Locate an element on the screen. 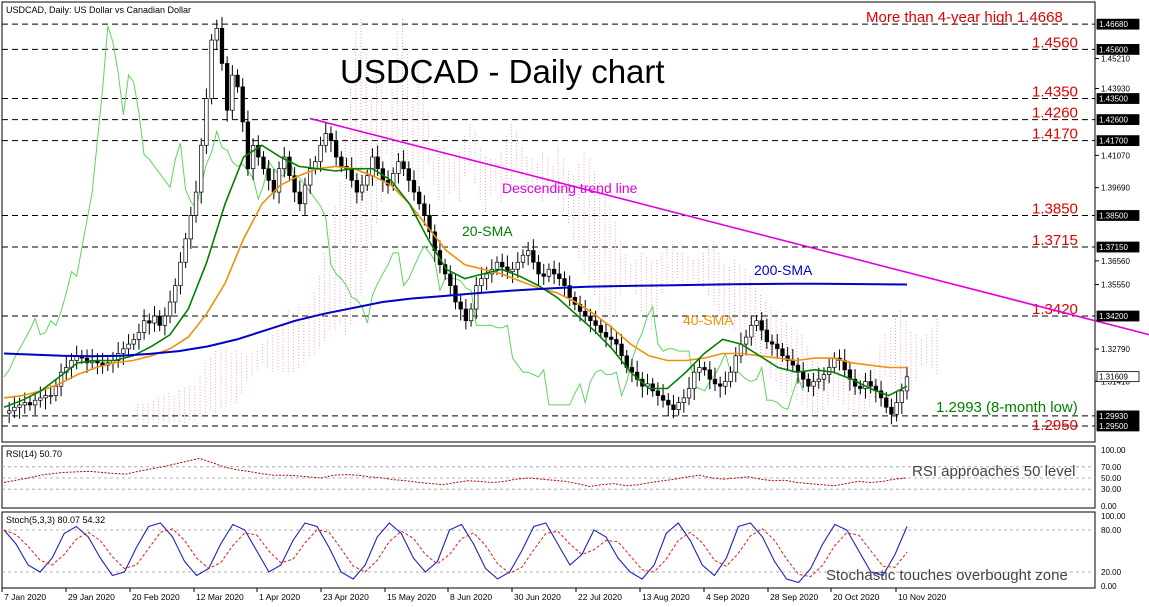 The width and height of the screenshot is (1149, 607). x-tick-label: 23 Apr 2020 is located at coordinates (346, 597).